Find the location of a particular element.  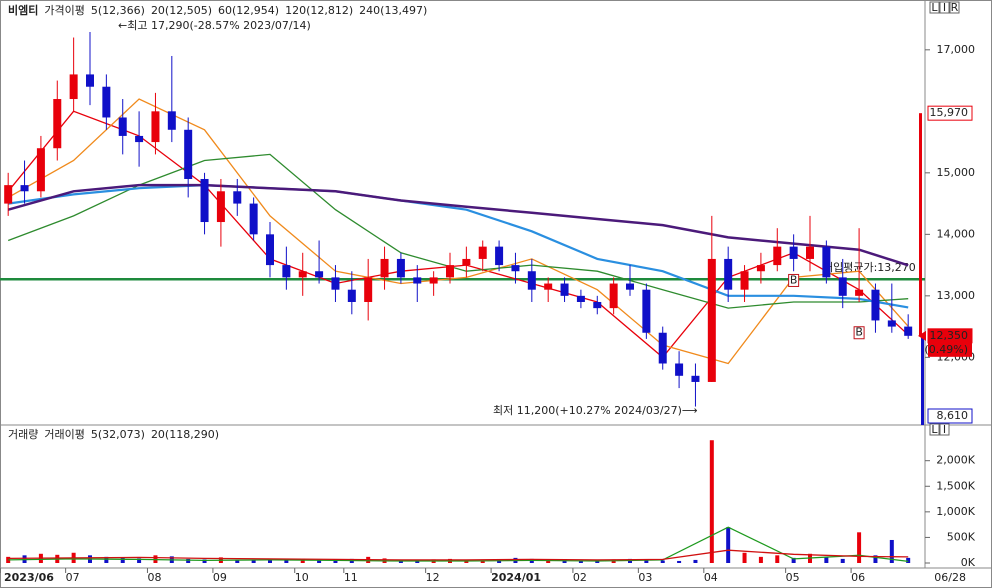

pane-button-label: L is located at coordinates (934, 429).